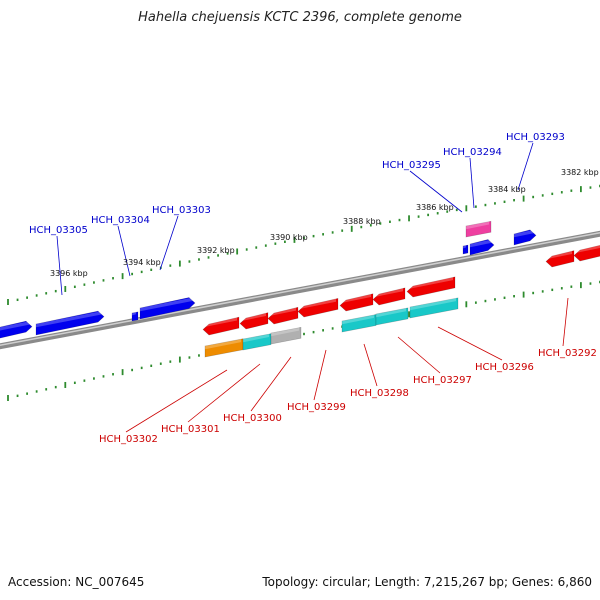 The height and width of the screenshot is (600, 600). I want to click on gene-label: HCH_03305, so click(58, 230).